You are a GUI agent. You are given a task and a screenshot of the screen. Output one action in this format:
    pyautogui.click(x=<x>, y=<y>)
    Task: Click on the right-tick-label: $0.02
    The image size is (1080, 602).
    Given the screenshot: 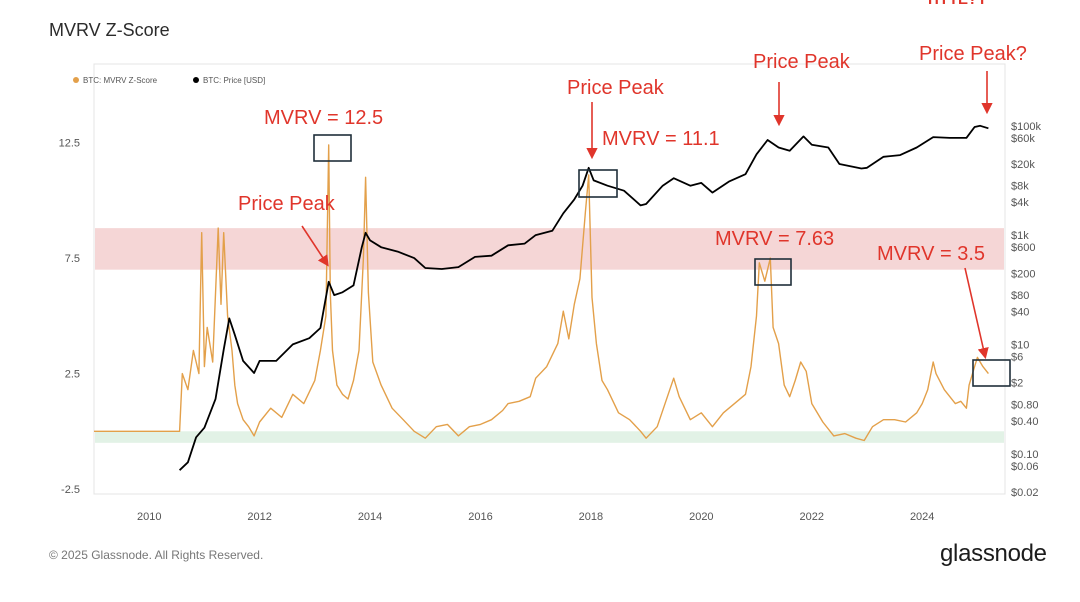 What is the action you would take?
    pyautogui.click(x=1025, y=493)
    